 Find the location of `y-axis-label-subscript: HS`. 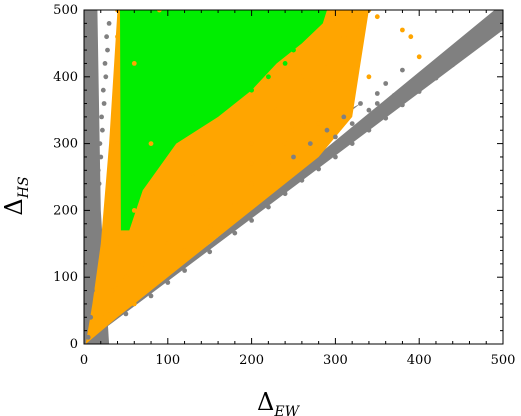

y-axis-label-subscript: HS is located at coordinates (24, 187).